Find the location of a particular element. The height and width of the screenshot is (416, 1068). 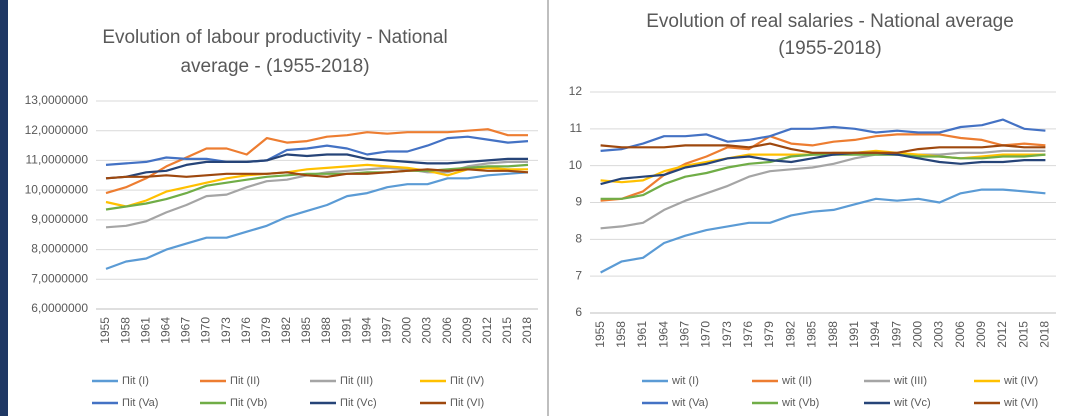

chart-title: (1955-2018) is located at coordinates (830, 48).